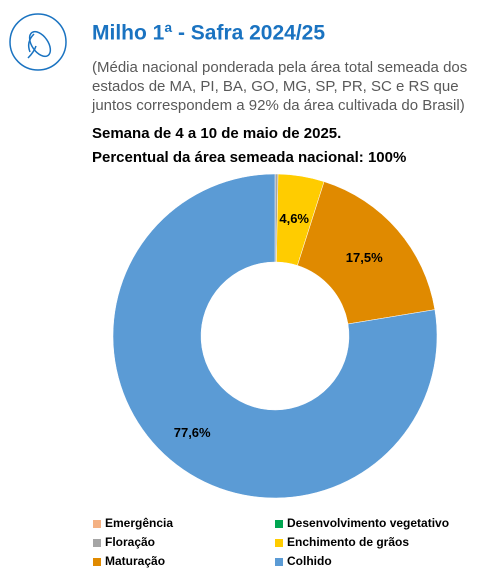 The image size is (496, 576). I want to click on value-label: 4,6%, so click(294, 218).